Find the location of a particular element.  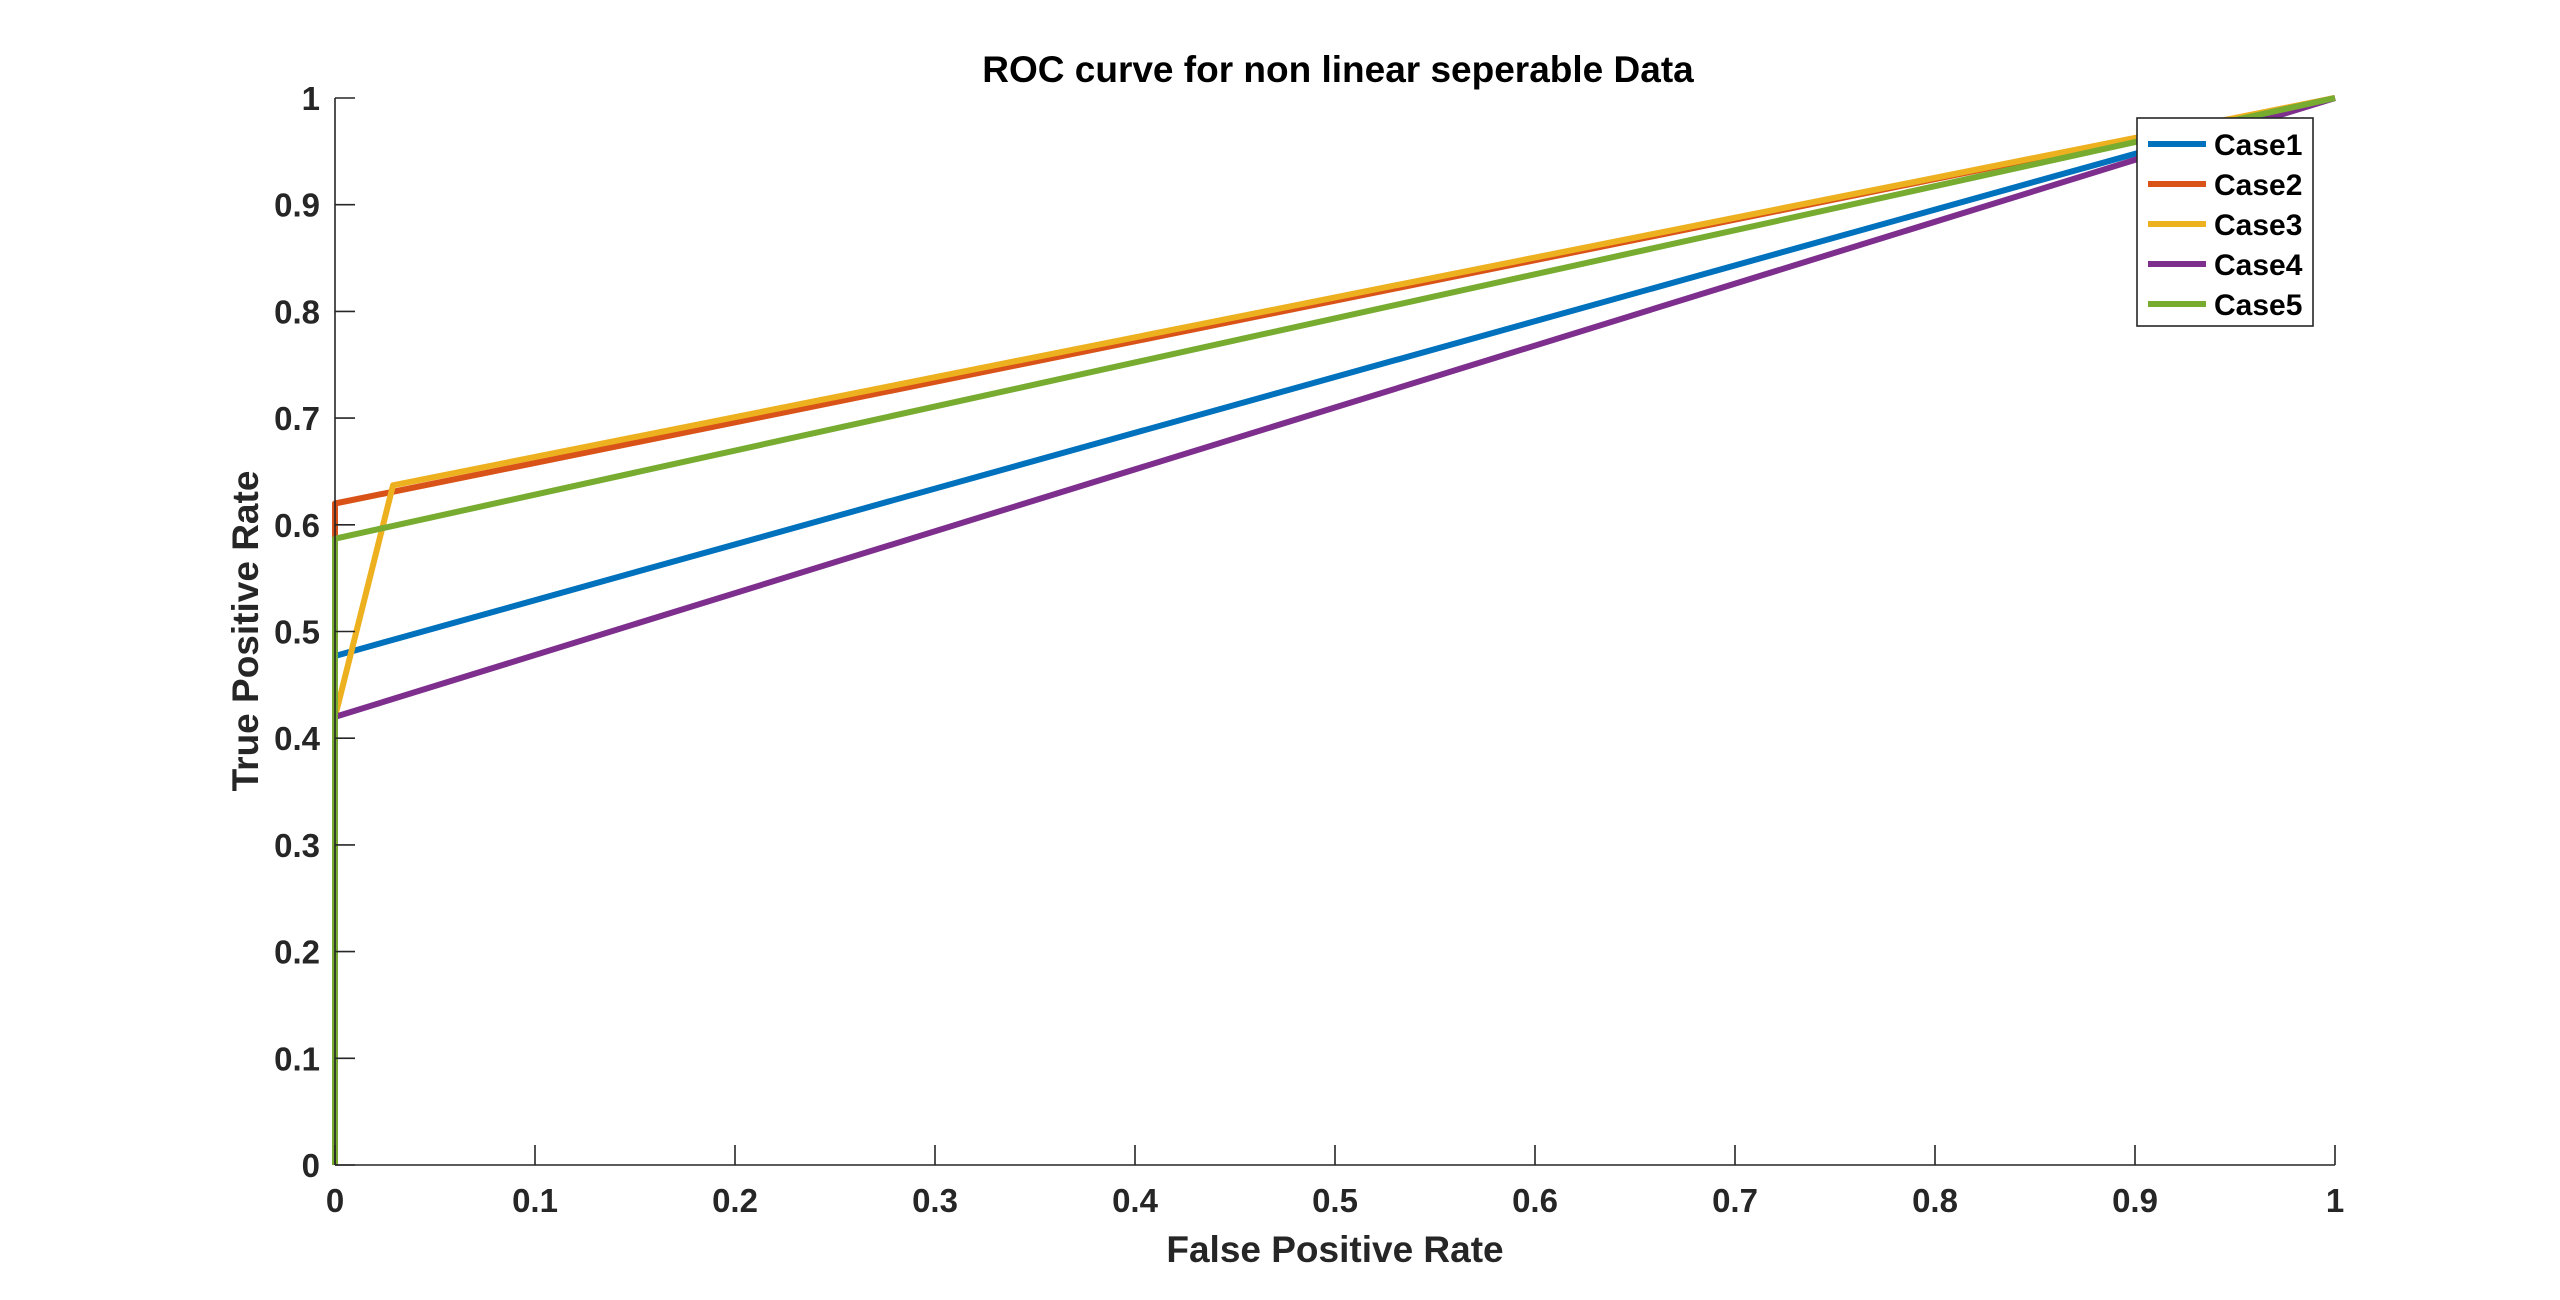

y-tick-label: 0.3 is located at coordinates (297, 845).